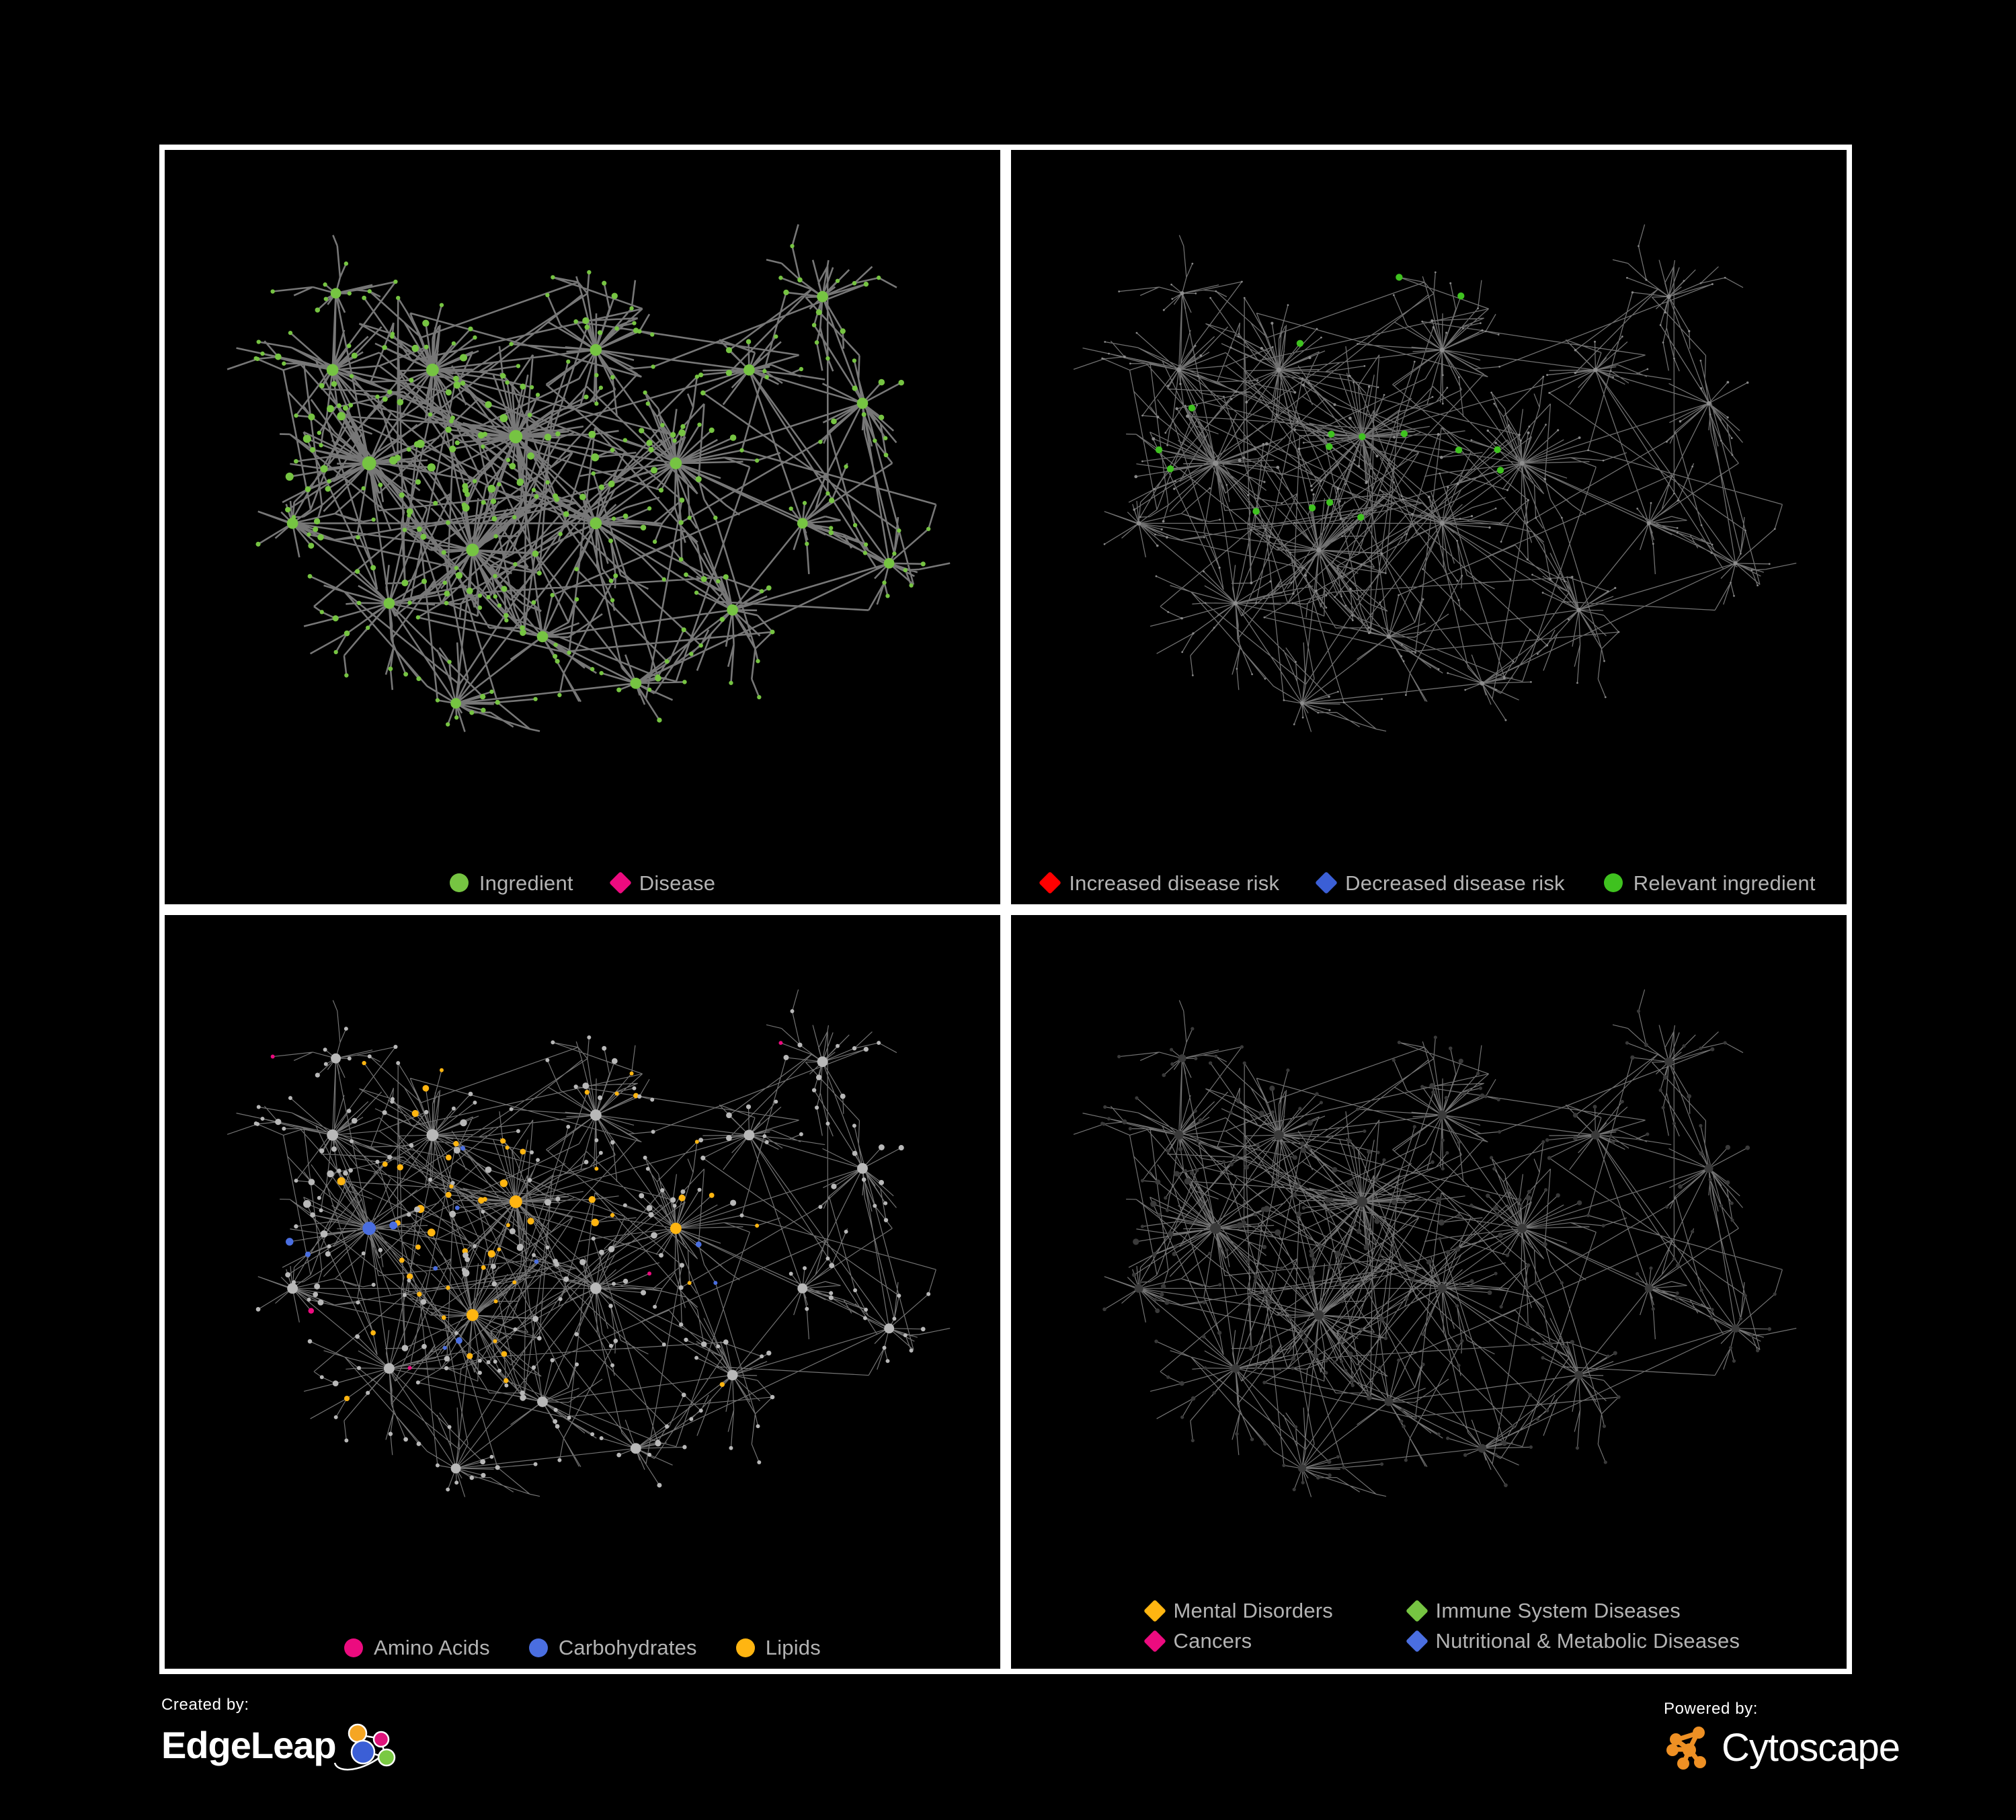 The width and height of the screenshot is (2016, 1820). Describe the element at coordinates (1558, 1610) in the screenshot. I see `legend-label-immune-system-diseases: Immune System Diseases` at that location.